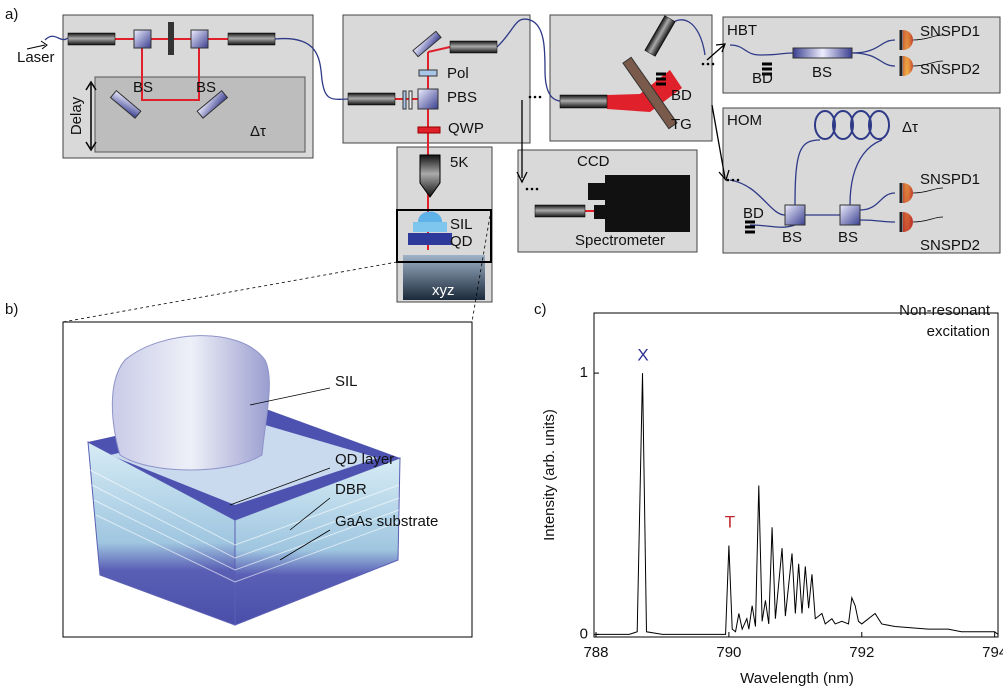  I want to click on leader, so click(280, 474).